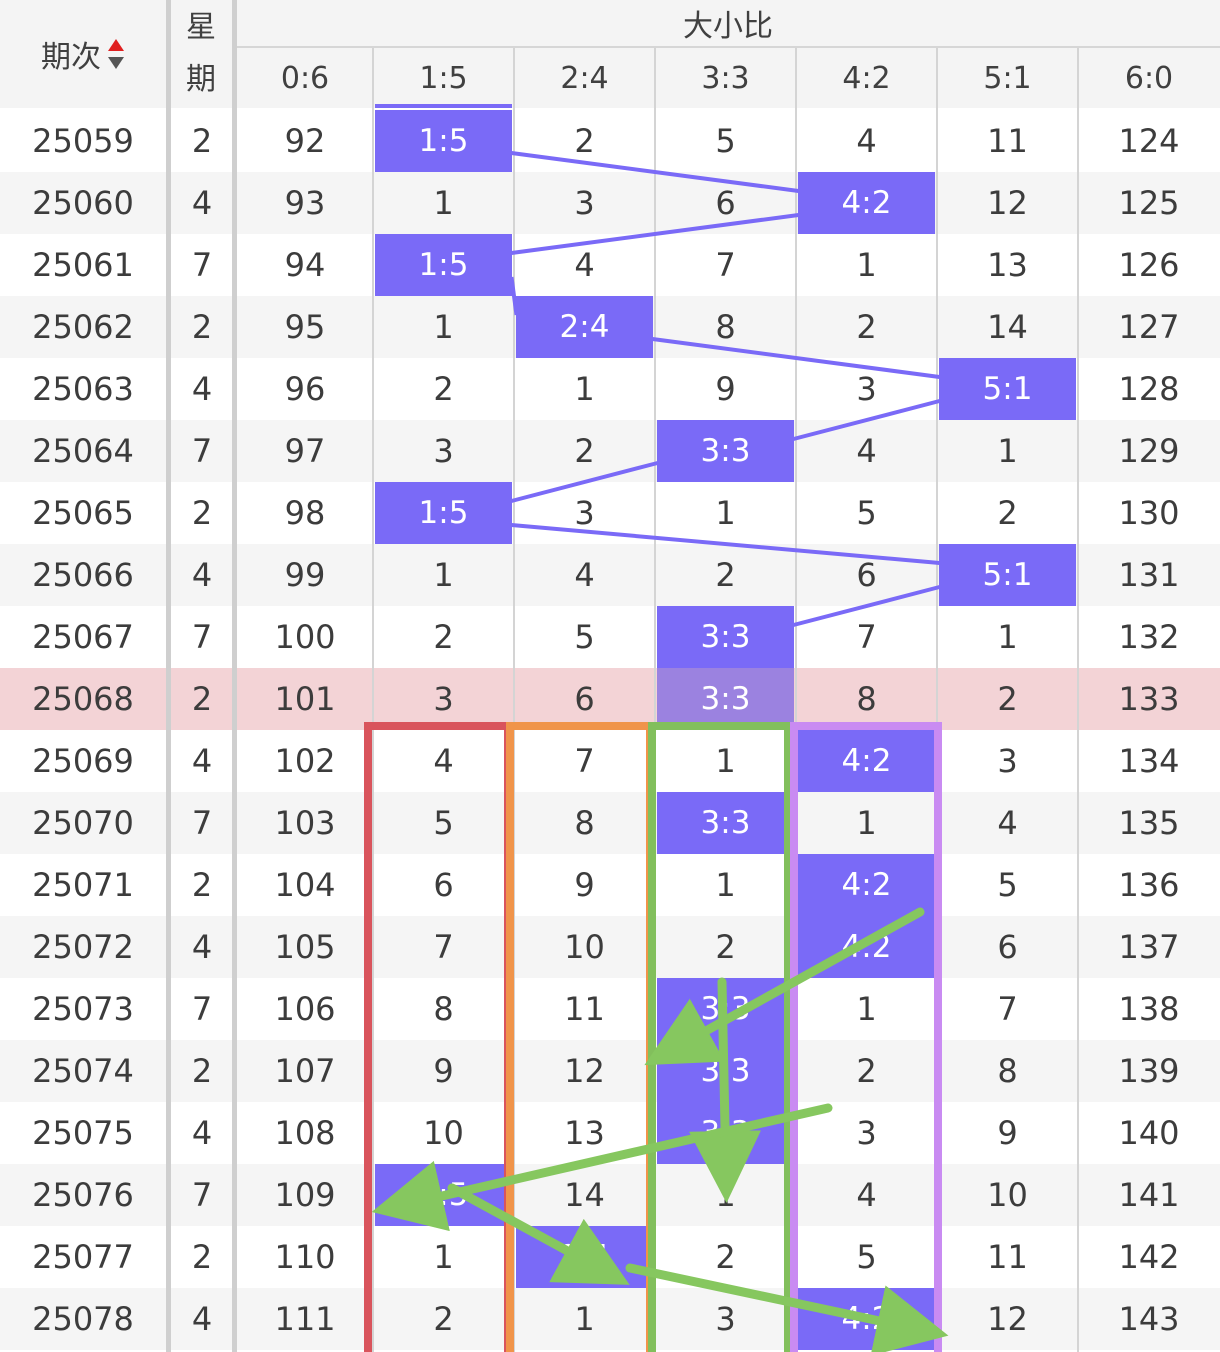 Image resolution: width=1220 pixels, height=1352 pixels. What do you see at coordinates (1149, 389) in the screenshot?
I see `miss-count-cell: 128` at bounding box center [1149, 389].